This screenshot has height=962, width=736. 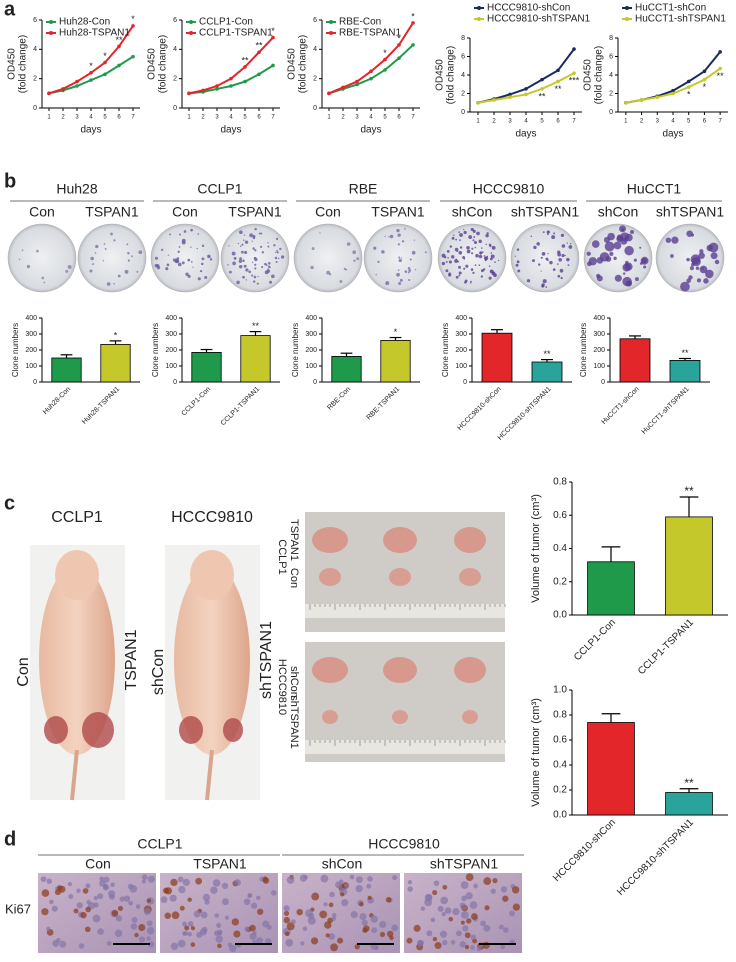 I want to click on y-tick-label: 0.2, so click(x=560, y=581).